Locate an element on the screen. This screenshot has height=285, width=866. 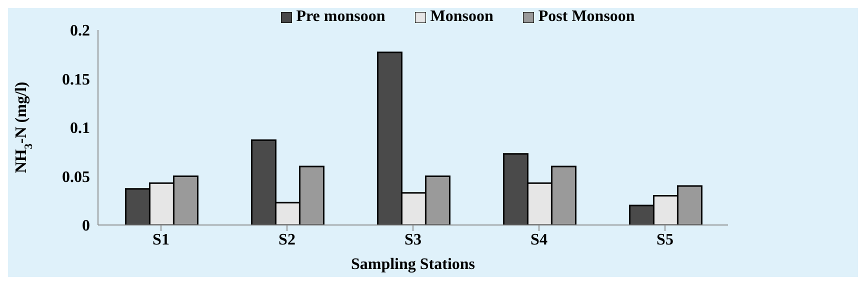
legend-label: Pre monsoon is located at coordinates (341, 17).